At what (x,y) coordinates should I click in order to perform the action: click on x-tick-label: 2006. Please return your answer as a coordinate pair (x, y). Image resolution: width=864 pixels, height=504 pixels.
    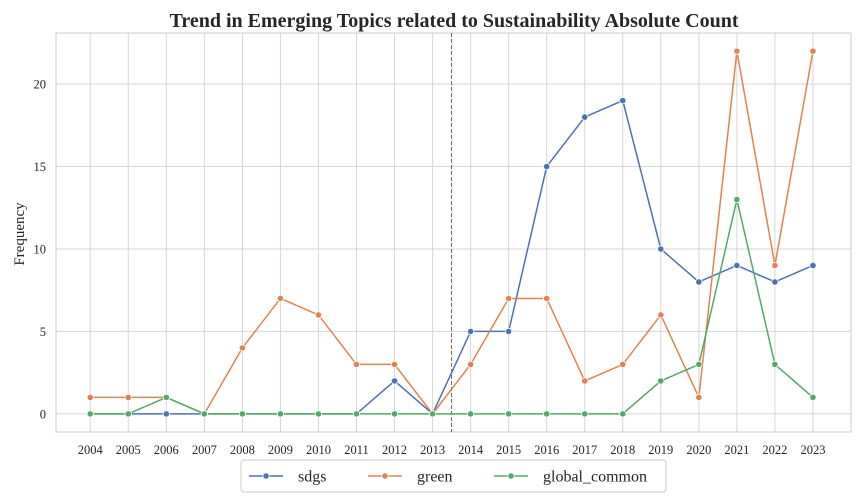
    Looking at the image, I should click on (166, 450).